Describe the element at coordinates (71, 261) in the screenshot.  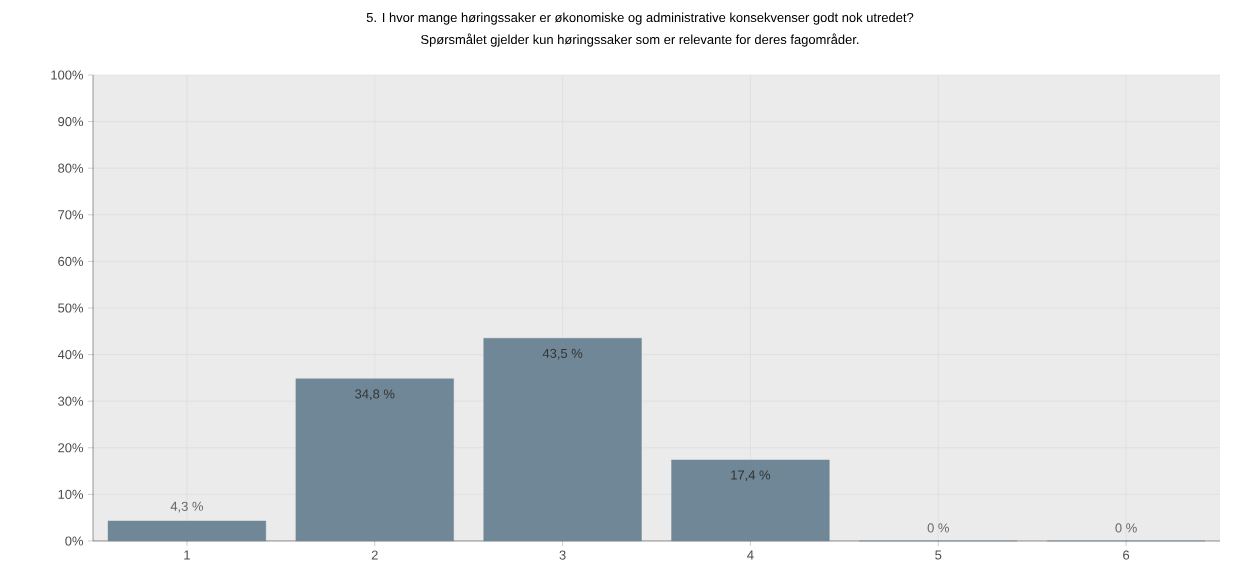
I see `y-tick-label: 60%` at that location.